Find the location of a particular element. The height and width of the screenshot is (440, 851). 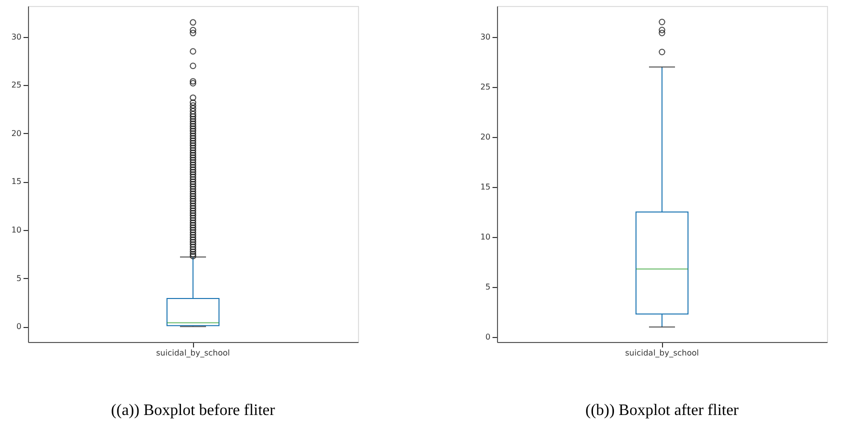

text: ((a)) Boxplot before fliter is located at coordinates (193, 410).